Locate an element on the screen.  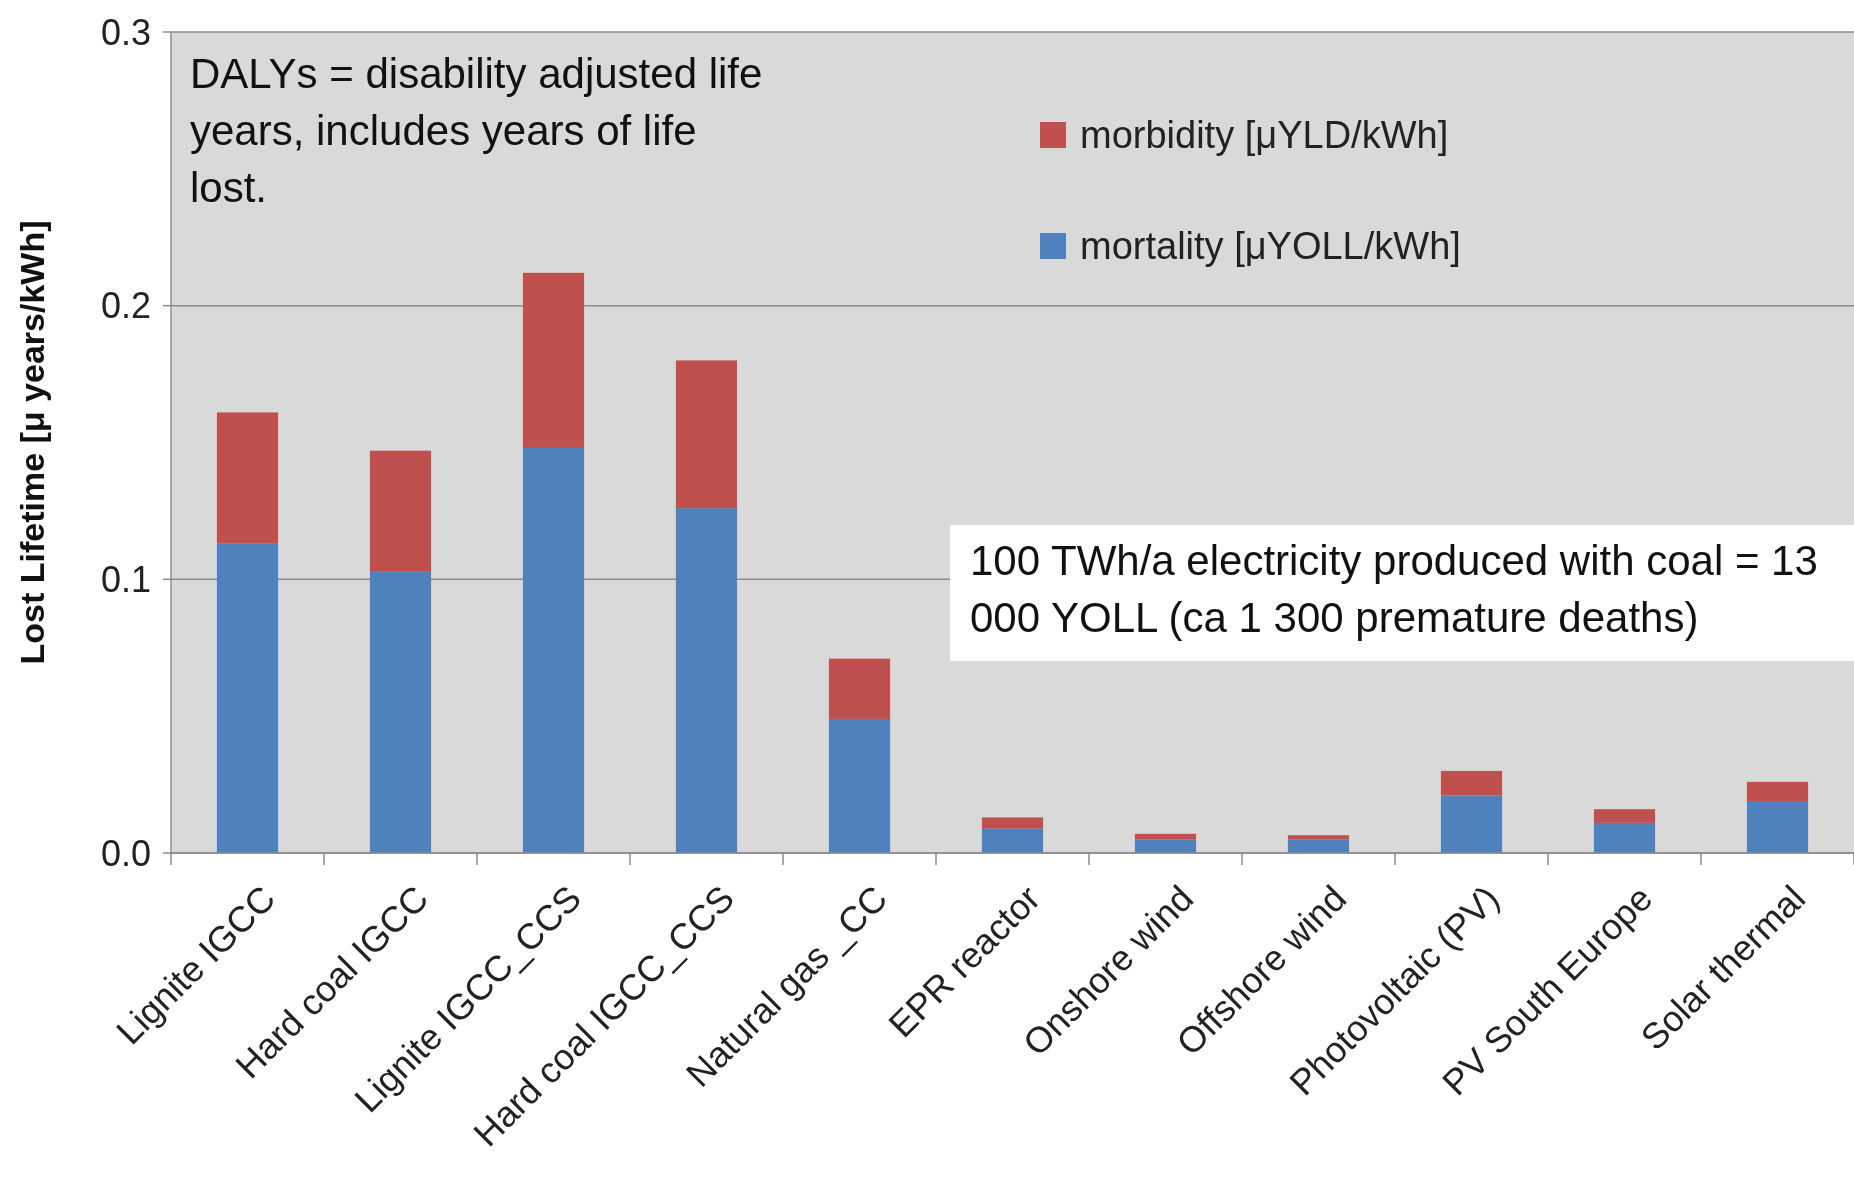
legend-label: morbidity [μYLD/kWh] is located at coordinates (1264, 135).